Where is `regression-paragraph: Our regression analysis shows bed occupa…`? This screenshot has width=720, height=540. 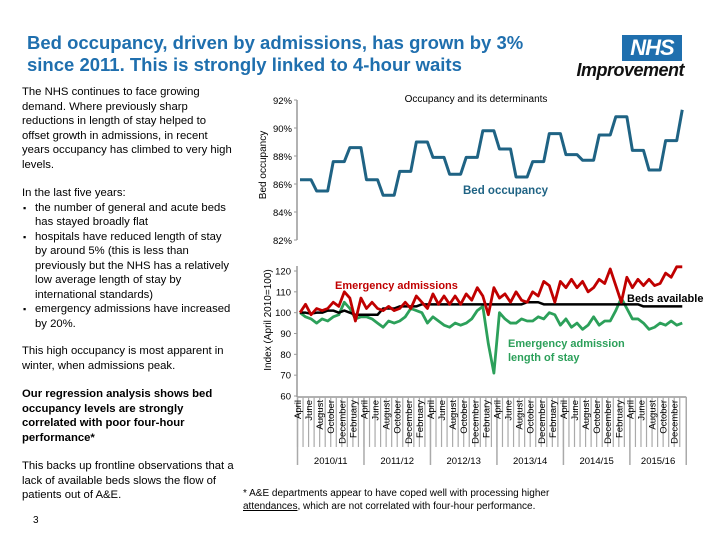 regression-paragraph: Our regression analysis shows bed occupa… is located at coordinates (117, 416).